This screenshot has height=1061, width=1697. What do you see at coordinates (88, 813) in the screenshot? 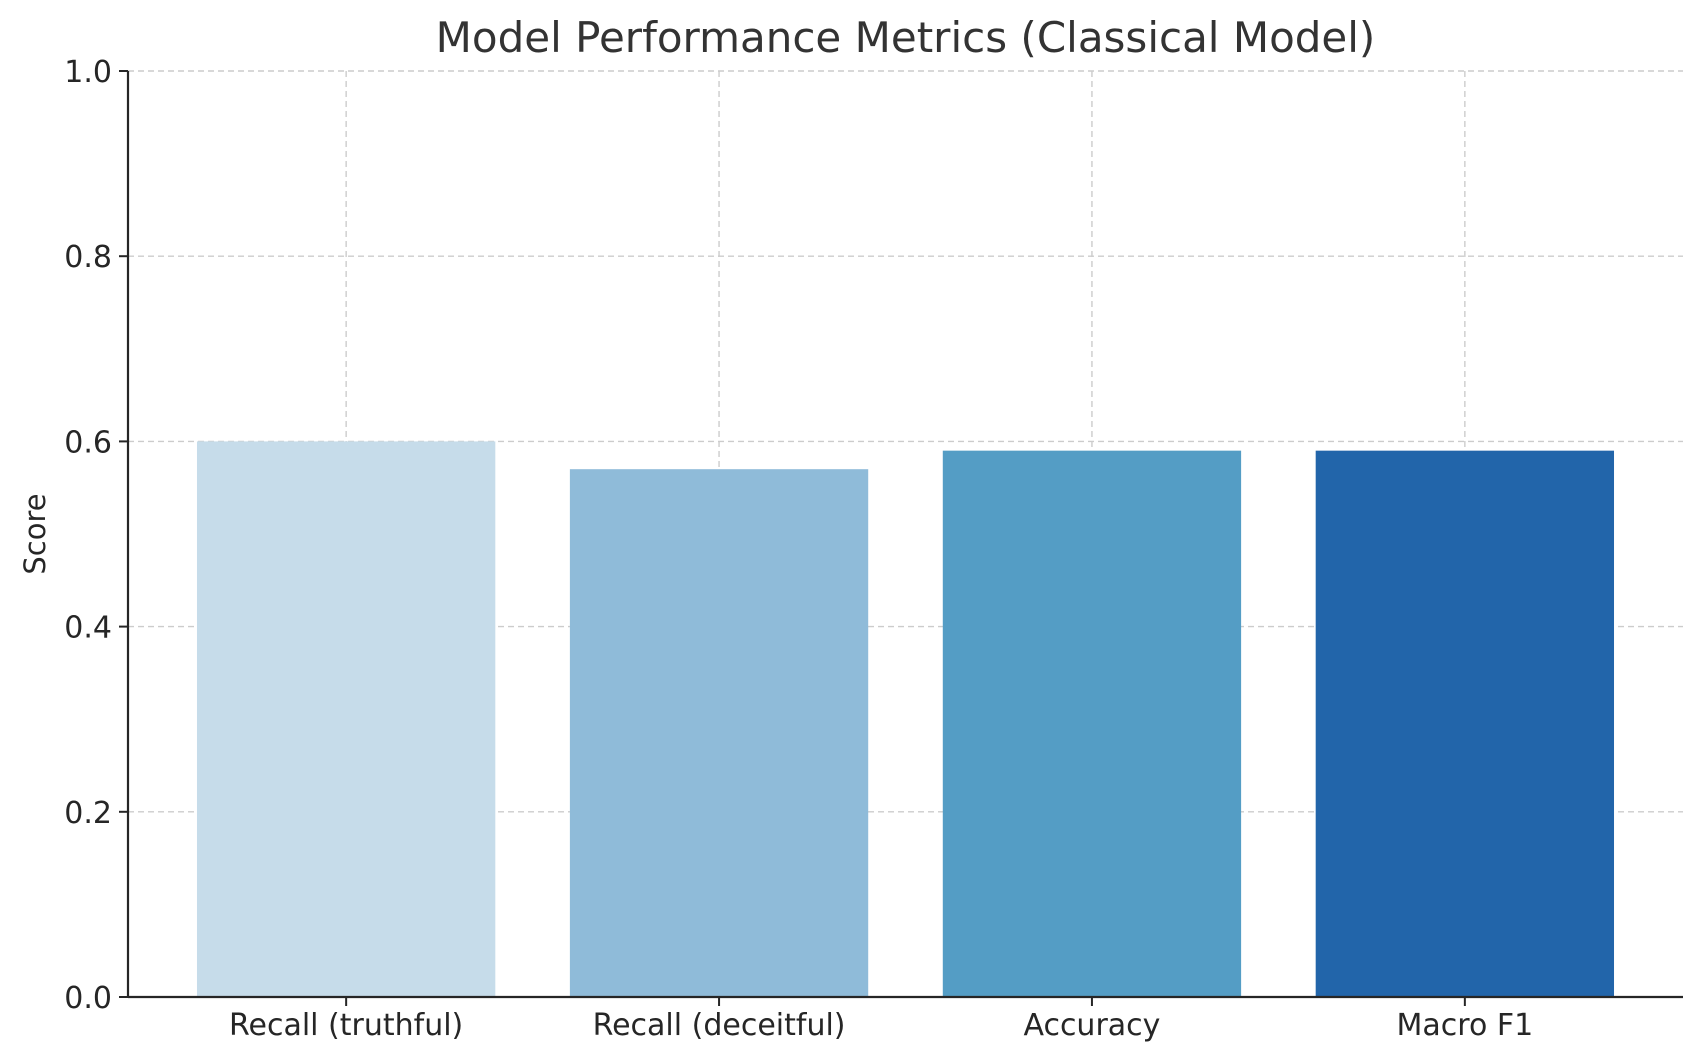
I see `y-tick-label: 0.2` at bounding box center [88, 813].